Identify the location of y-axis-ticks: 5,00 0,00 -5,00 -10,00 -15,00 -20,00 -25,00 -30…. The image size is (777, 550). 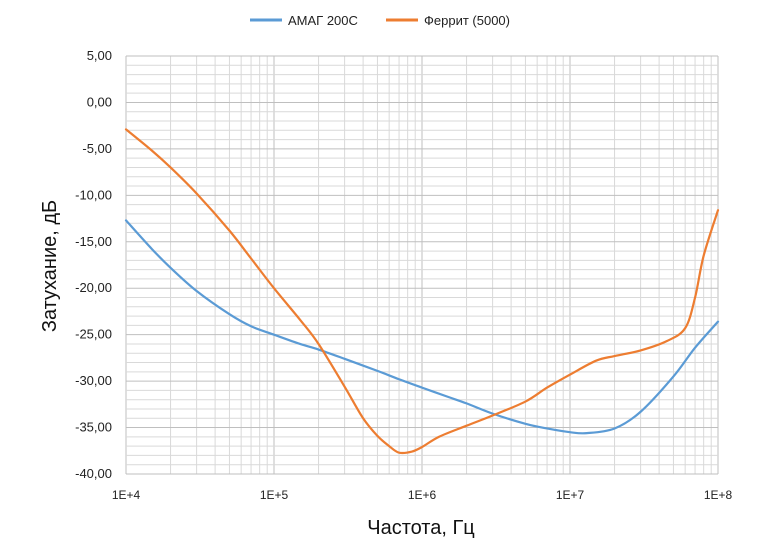
(93, 264).